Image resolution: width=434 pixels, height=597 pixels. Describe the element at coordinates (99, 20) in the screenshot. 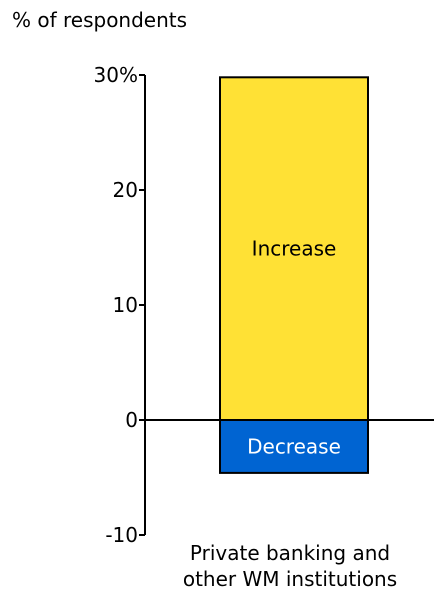

I see `y-axis-unit-label: % of respondents` at that location.